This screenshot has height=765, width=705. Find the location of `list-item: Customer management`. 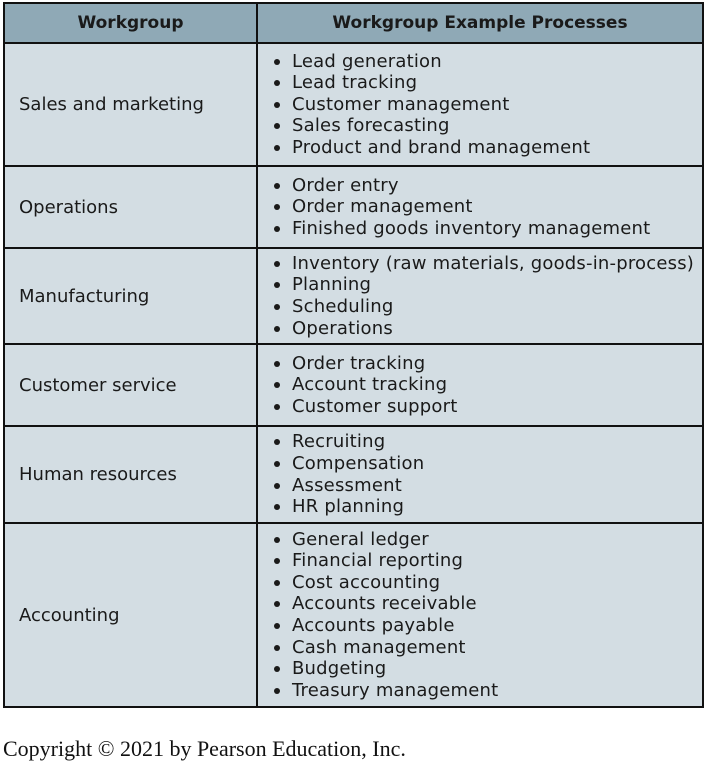

list-item: Customer management is located at coordinates (487, 105).